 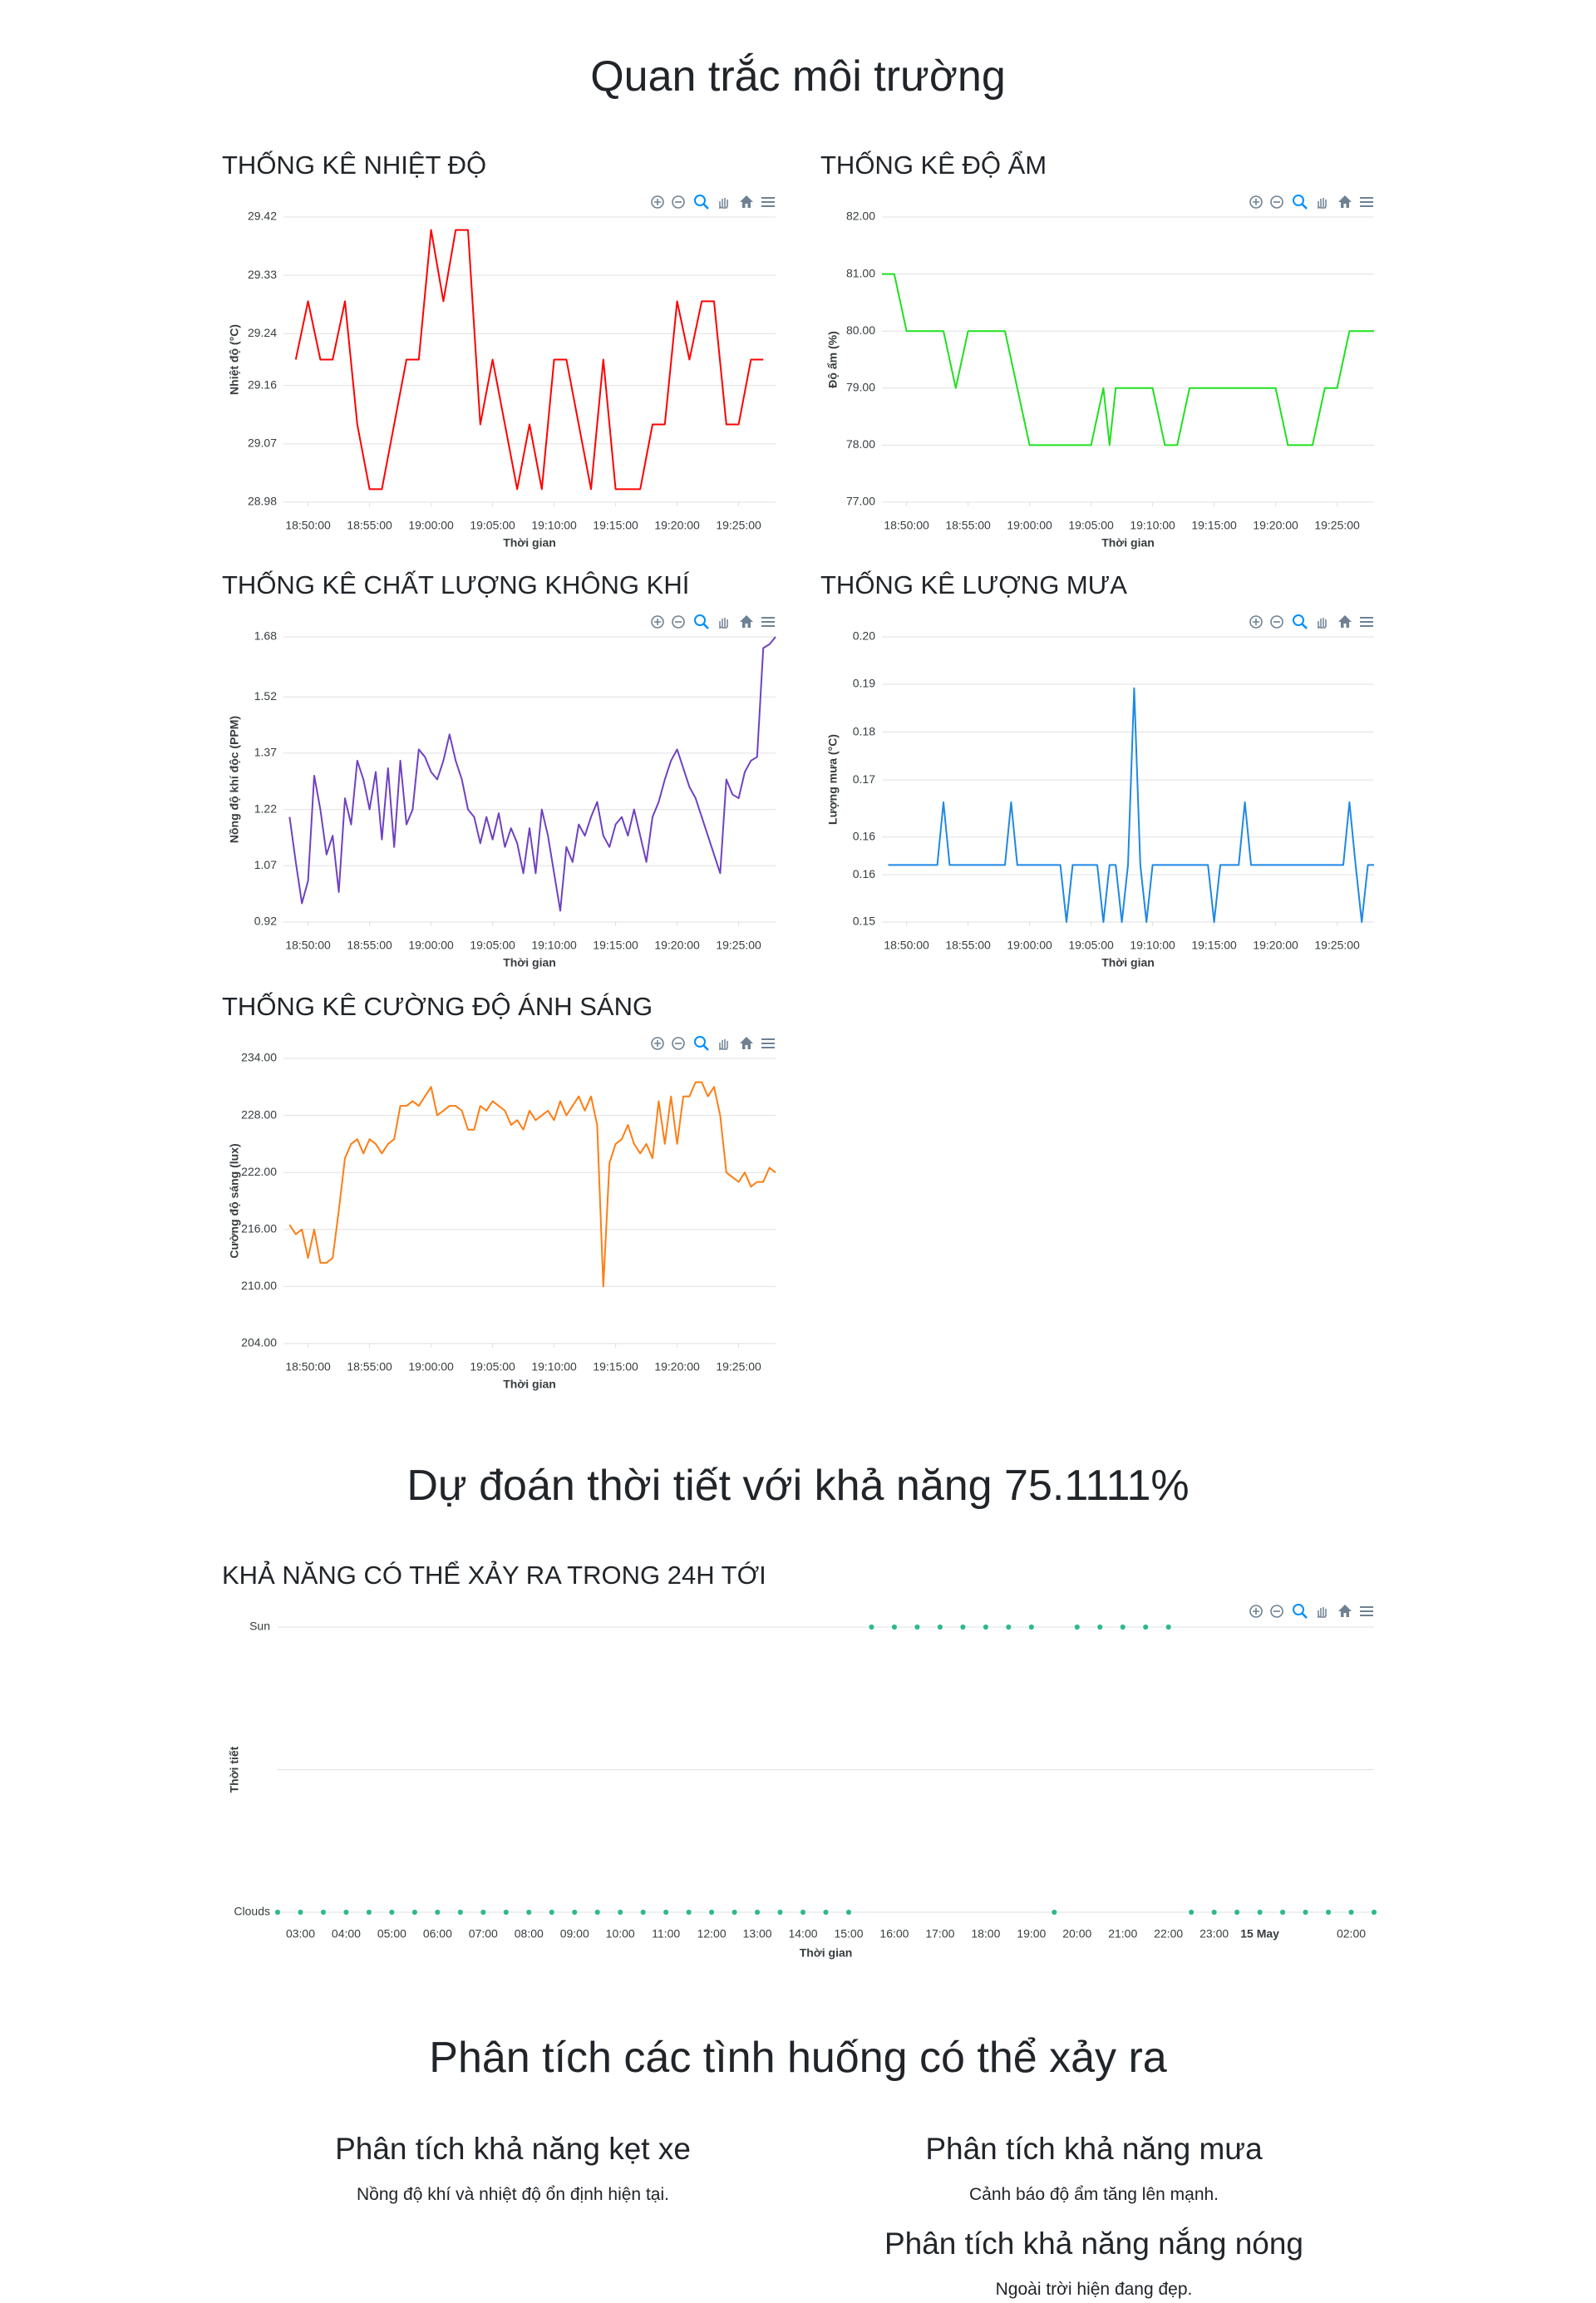 I want to click on x-tick-label: 15:00, so click(x=848, y=1934).